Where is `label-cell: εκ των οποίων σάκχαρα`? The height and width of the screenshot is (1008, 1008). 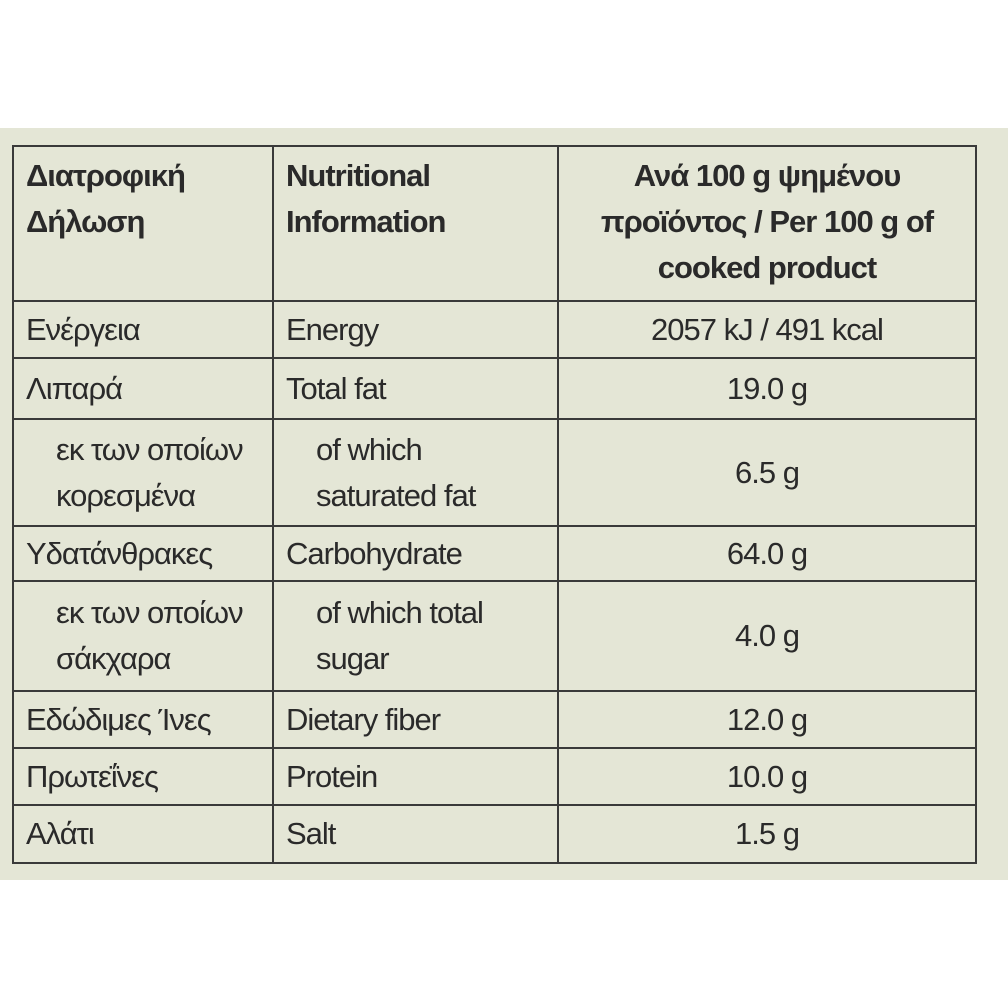
label-cell: εκ των οποίων σάκχαρα is located at coordinates (143, 636).